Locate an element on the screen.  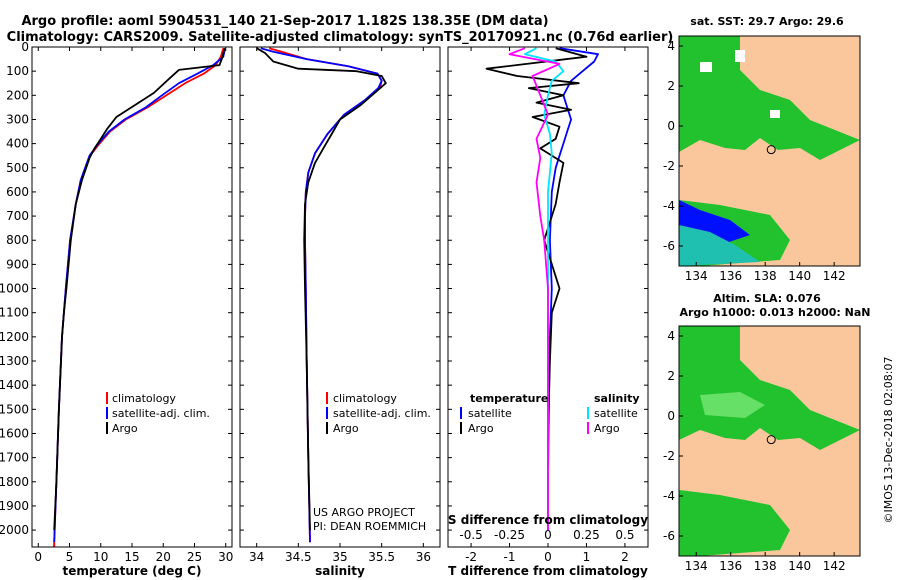
x-tick-label: 34.5 is located at coordinates (298, 557).